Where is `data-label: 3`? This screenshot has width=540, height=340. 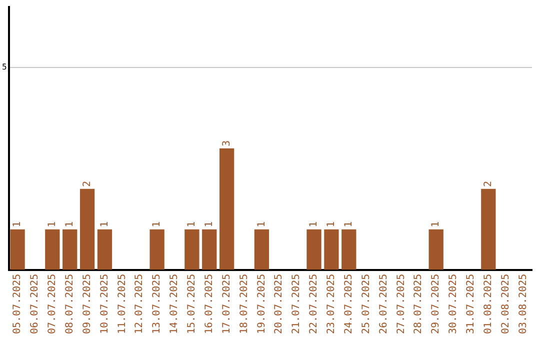 data-label: 3 is located at coordinates (226, 143).